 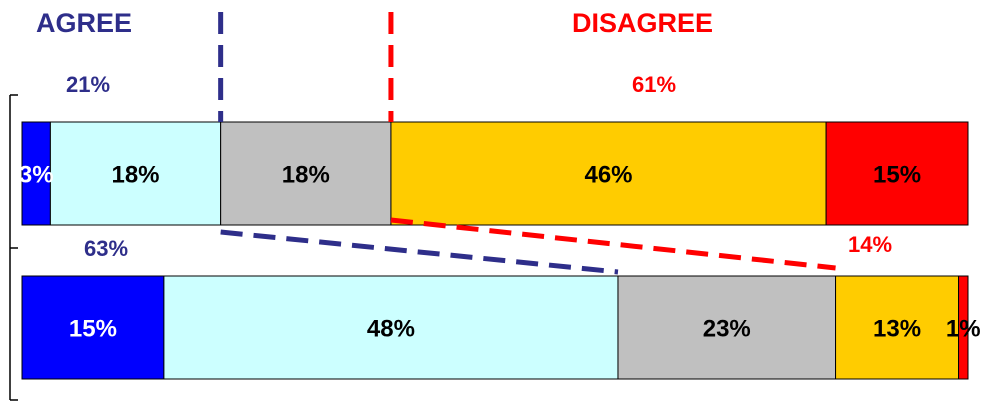 I want to click on bar-row2-seg2, so click(x=391, y=327).